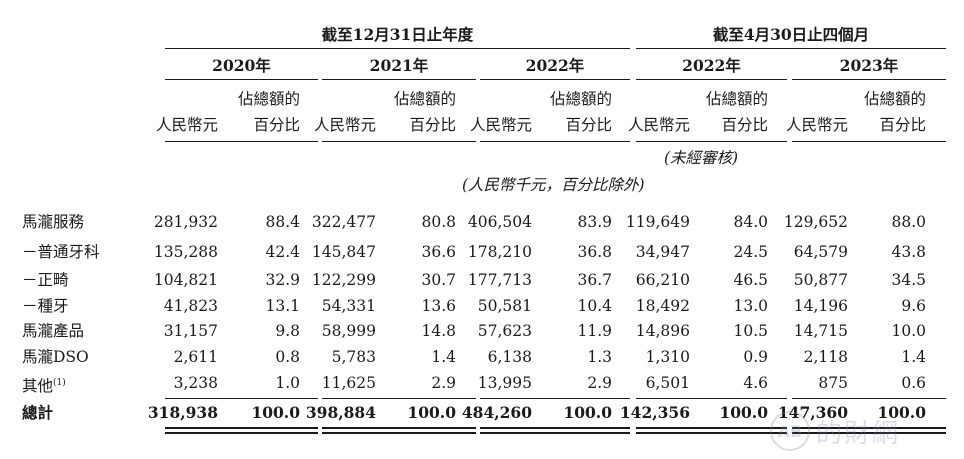  I want to click on row-label-text: －正畸, so click(45, 280).